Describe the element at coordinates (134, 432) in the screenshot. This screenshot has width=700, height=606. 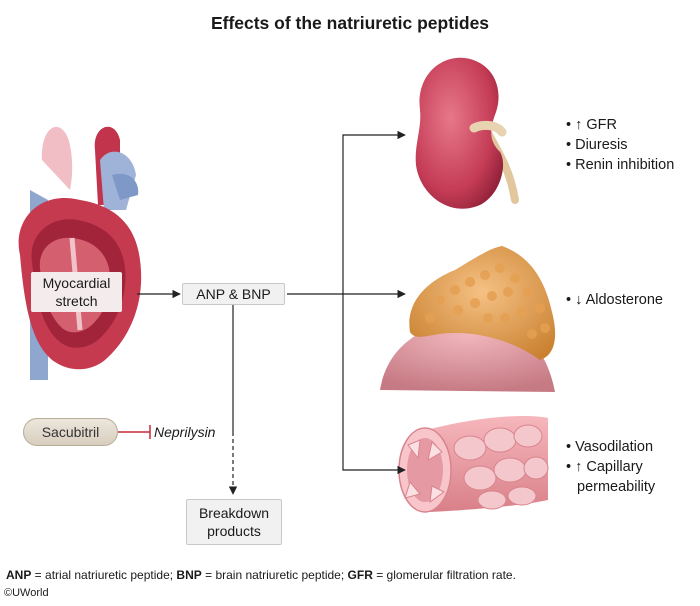
I see `inhibition-line` at that location.